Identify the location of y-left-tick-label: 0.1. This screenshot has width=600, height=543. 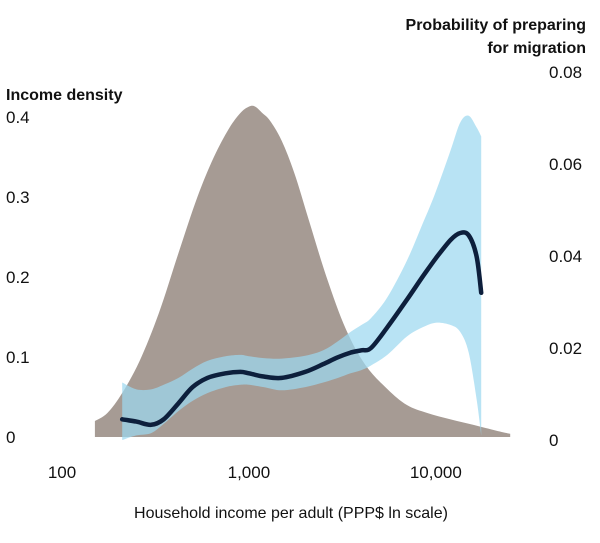
(18, 357).